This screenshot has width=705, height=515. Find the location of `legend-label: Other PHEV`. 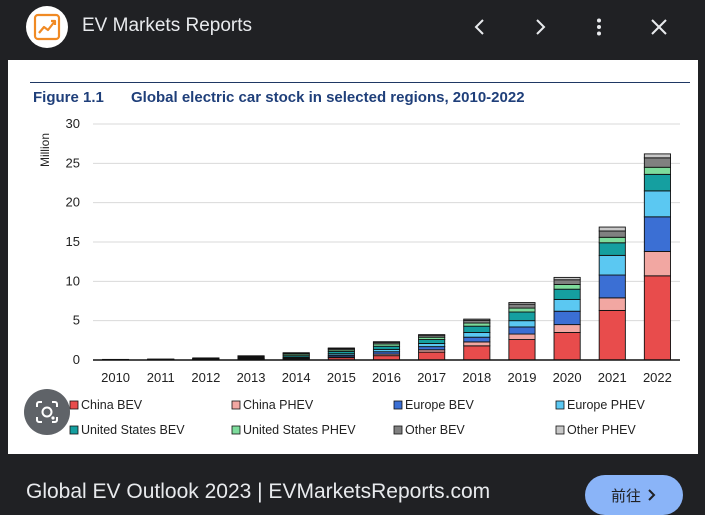

legend-label: Other PHEV is located at coordinates (601, 430).